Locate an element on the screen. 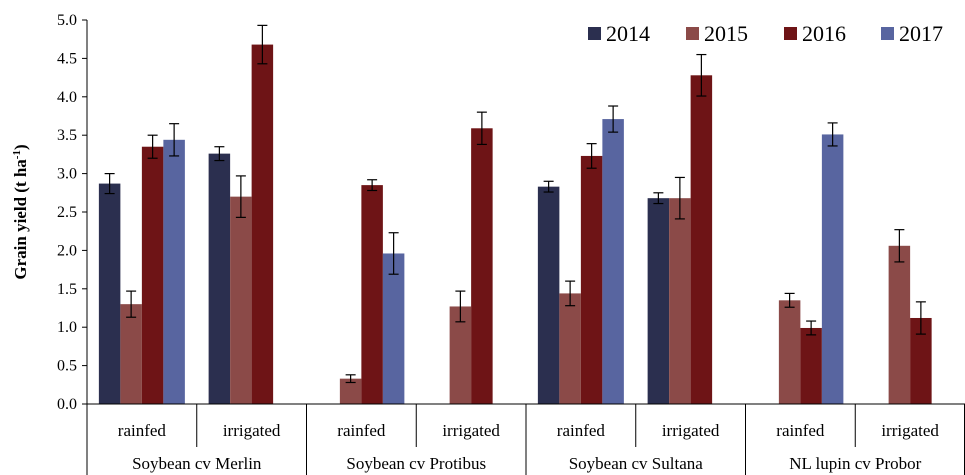 This screenshot has height=475, width=965. y-tick-label: 2.0 is located at coordinates (67, 250).